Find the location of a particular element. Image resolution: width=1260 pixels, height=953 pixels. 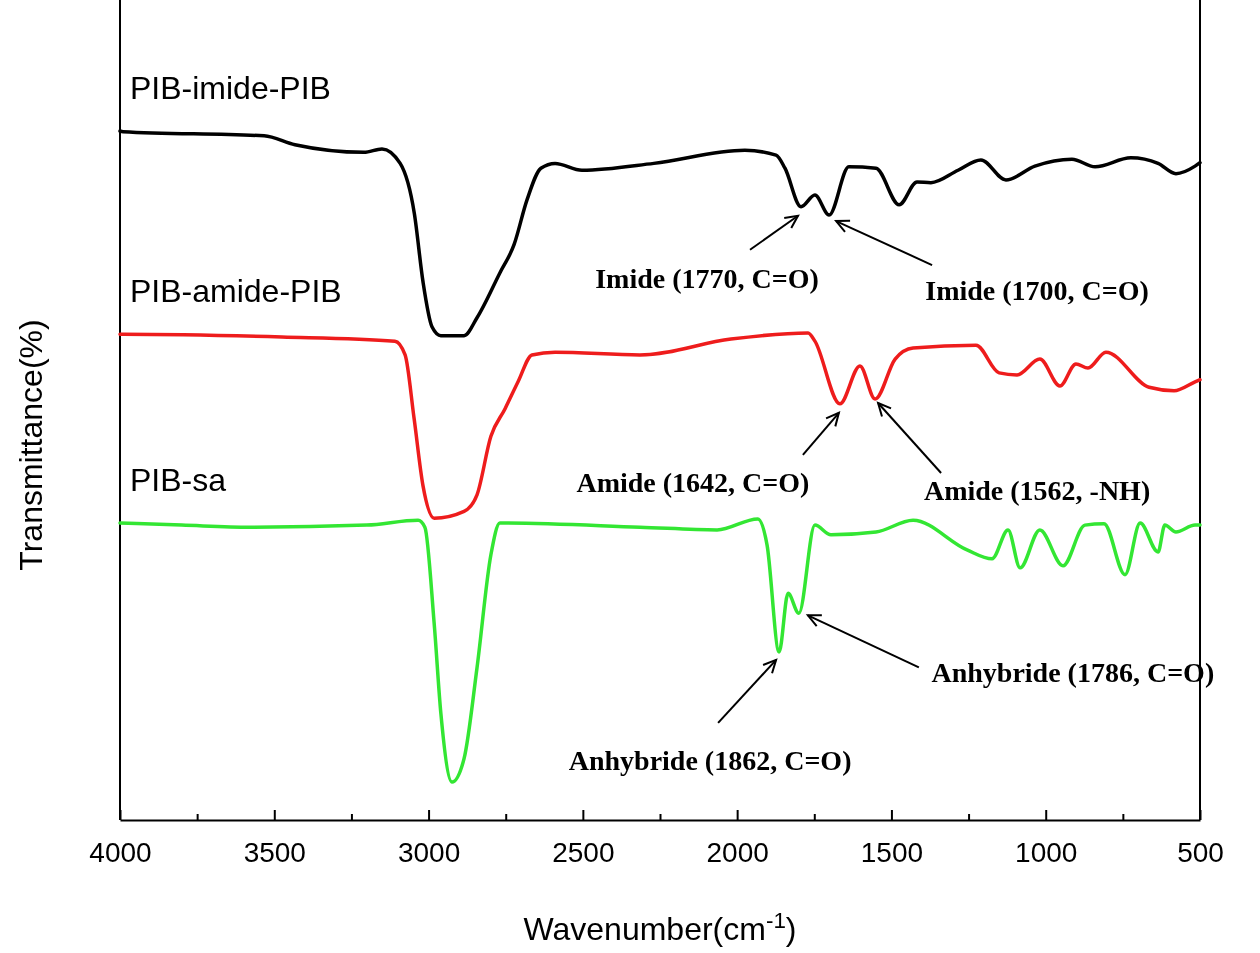

x-tick-label: 2000 is located at coordinates (737, 852).